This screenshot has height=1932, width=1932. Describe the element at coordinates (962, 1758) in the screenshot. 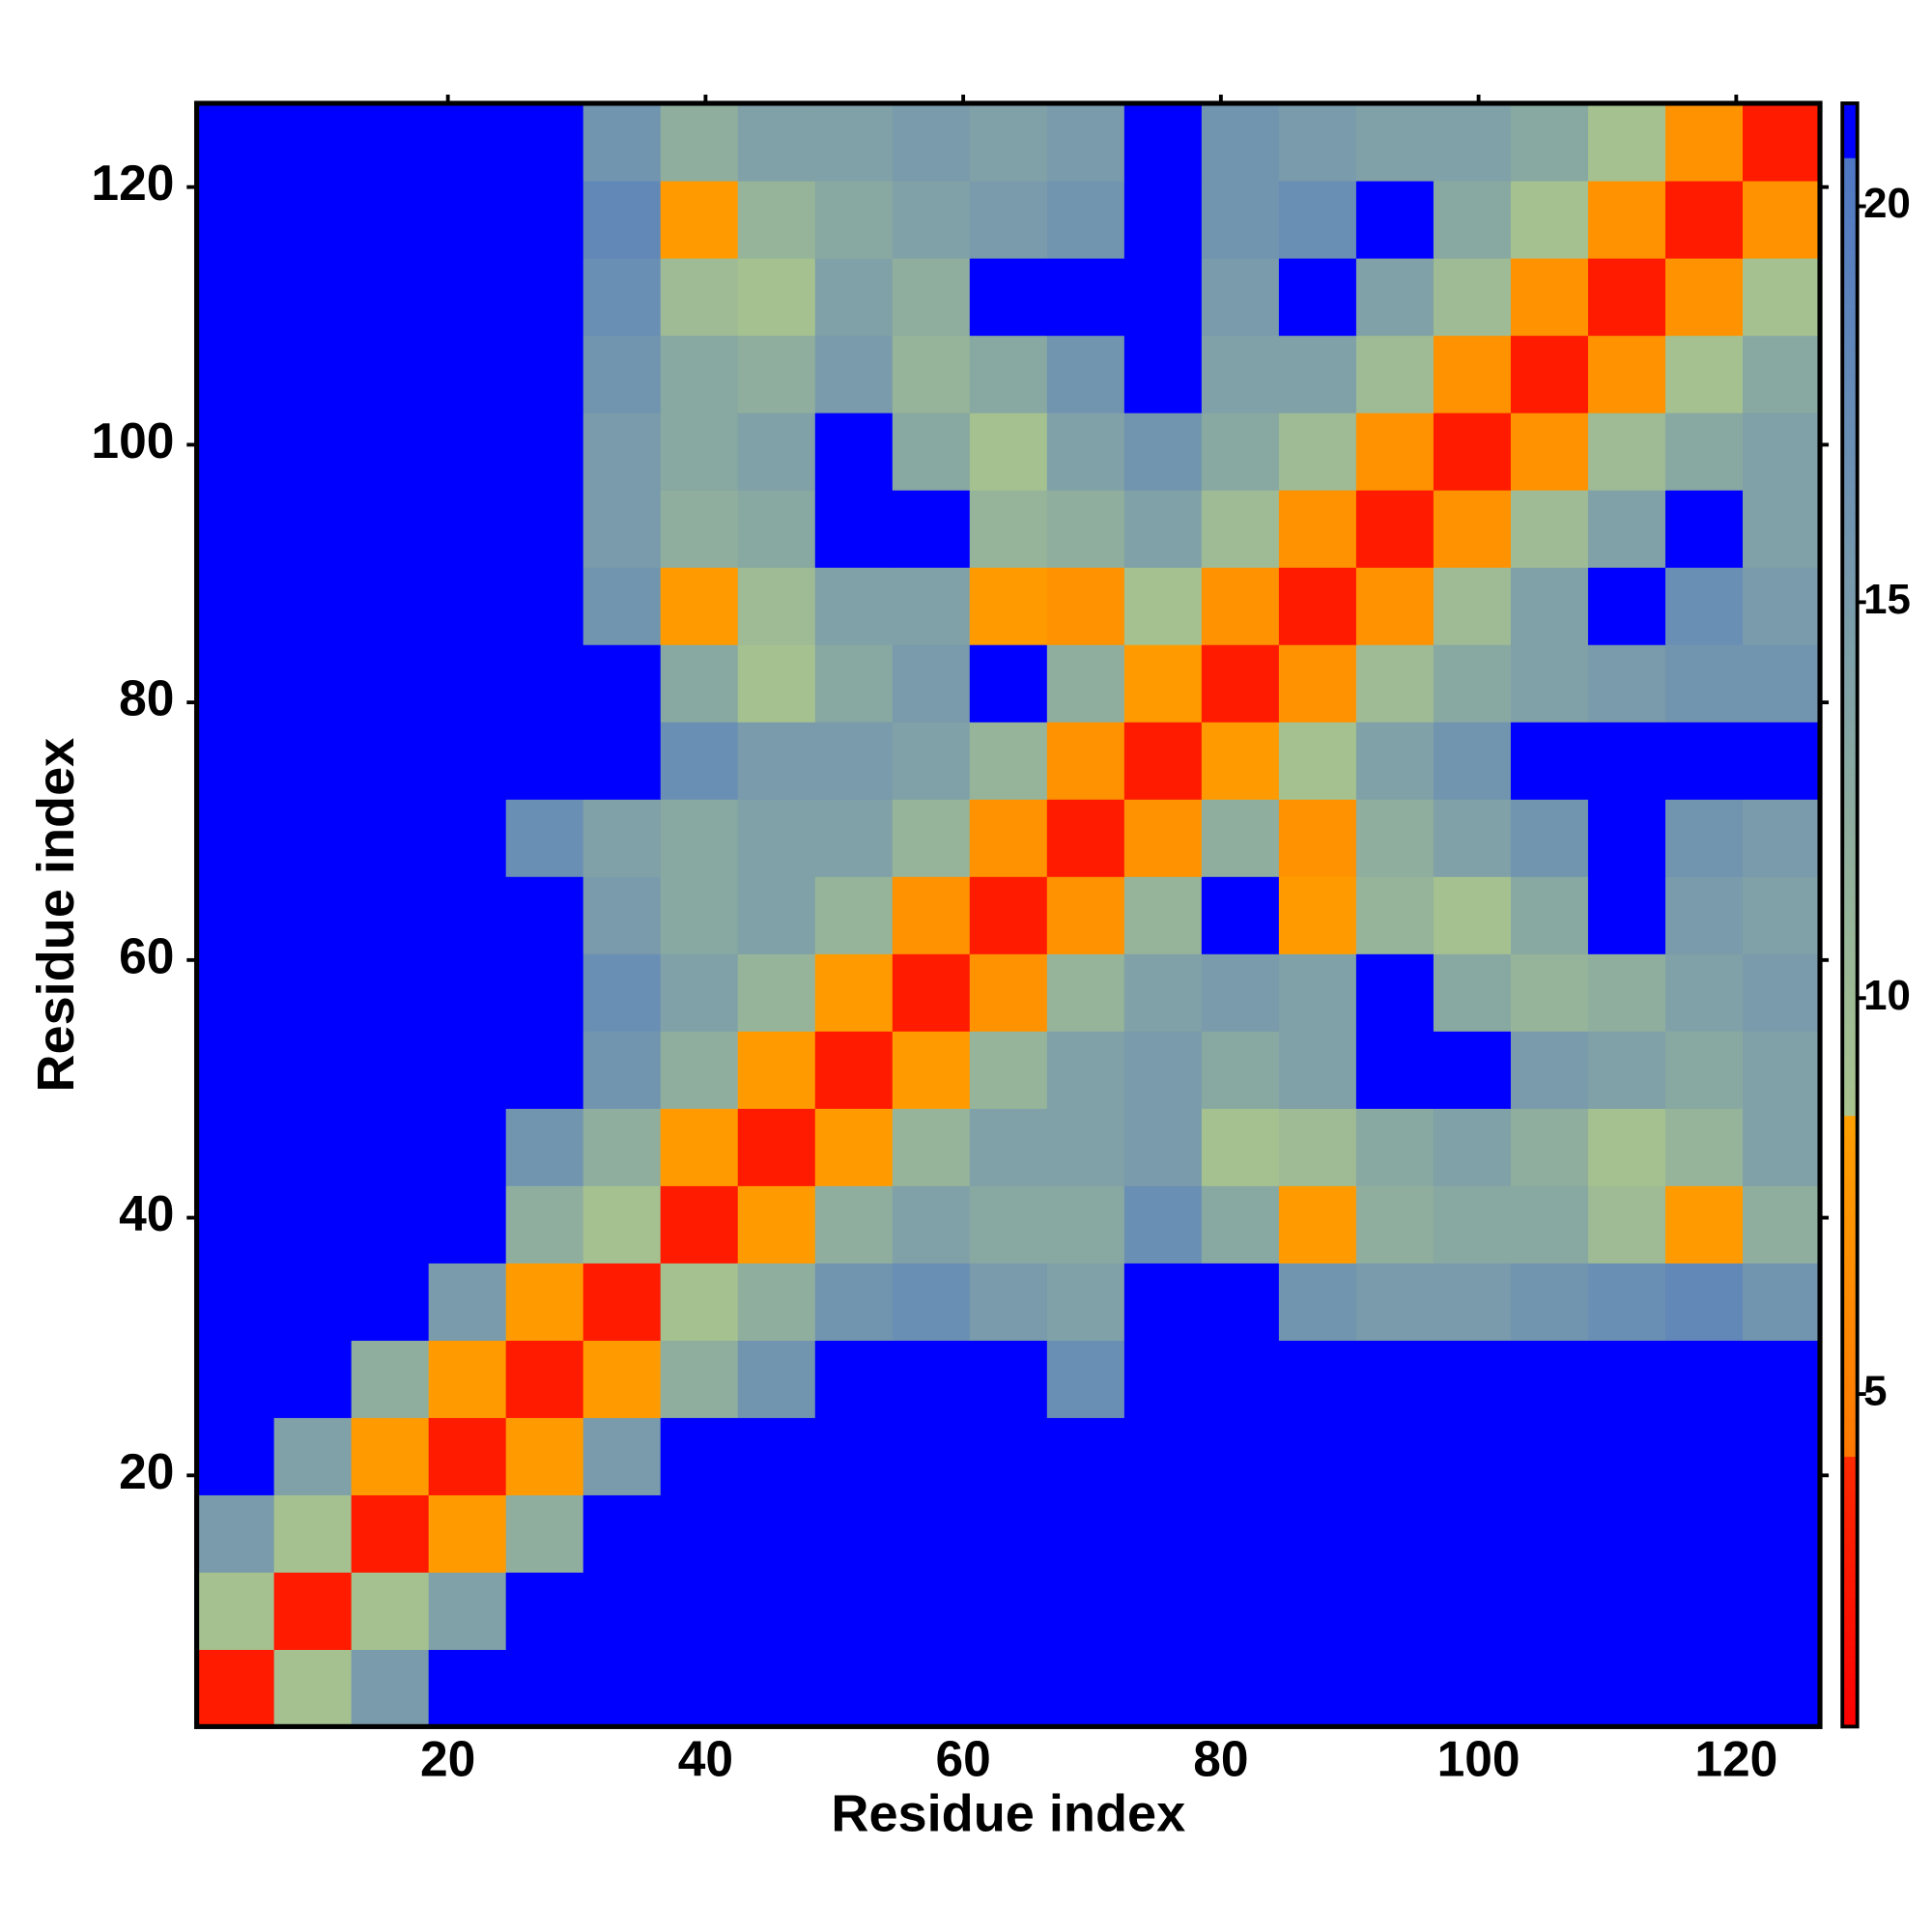

I see `x-tick-label: 60` at that location.